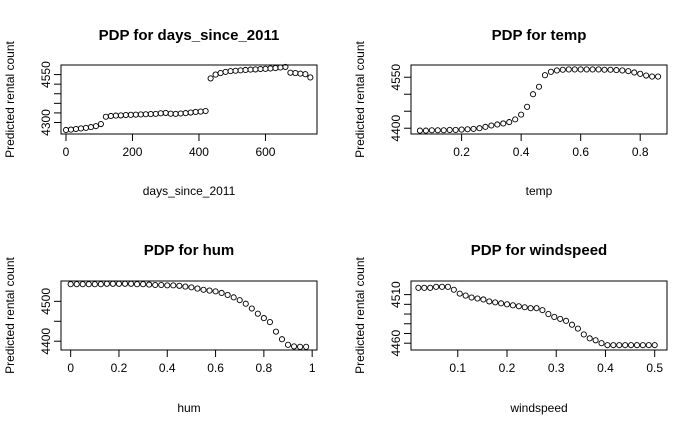  I want to click on x-tick-label: 600, so click(265, 152).